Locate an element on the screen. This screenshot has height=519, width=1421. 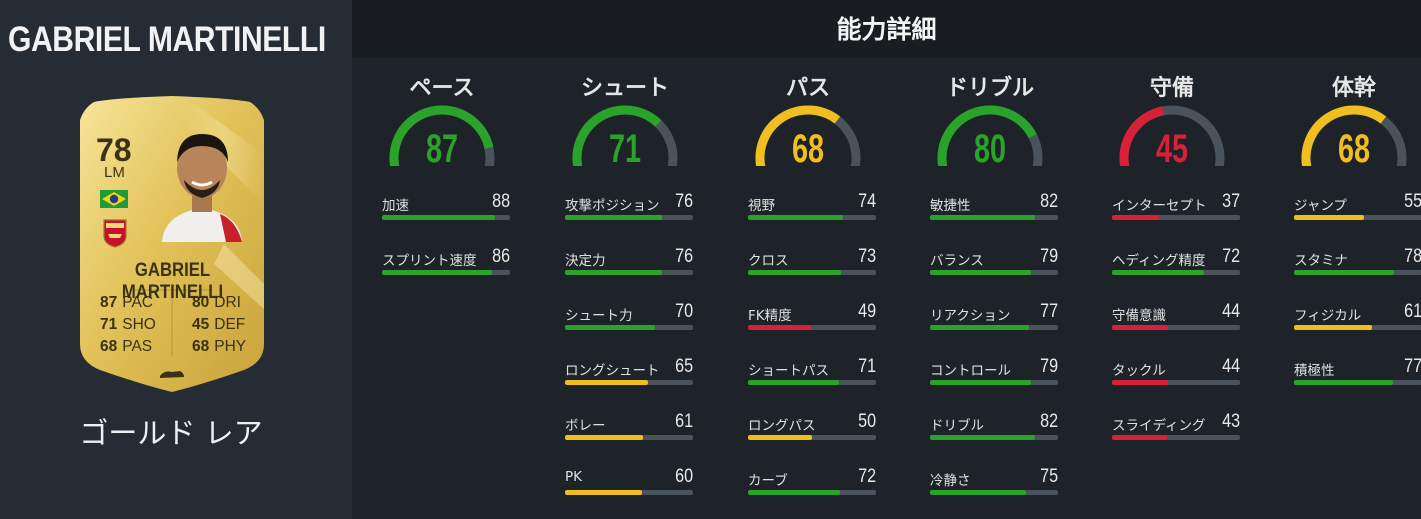
card-rarity: ゴールド レア is located at coordinates (171, 433).